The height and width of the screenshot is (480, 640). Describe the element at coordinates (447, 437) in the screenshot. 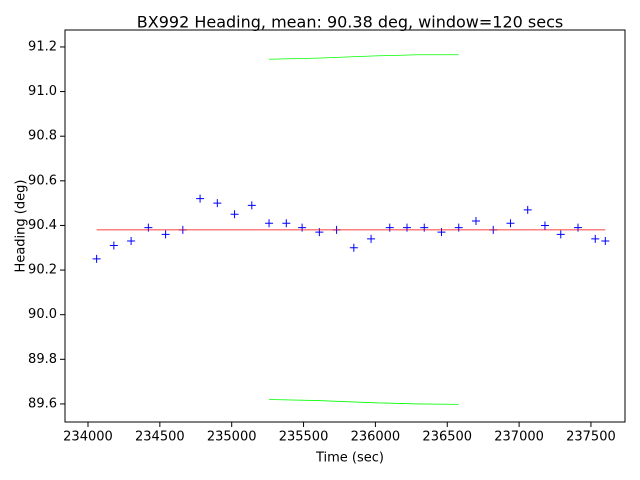

I see `x-tick-label: 236500` at that location.